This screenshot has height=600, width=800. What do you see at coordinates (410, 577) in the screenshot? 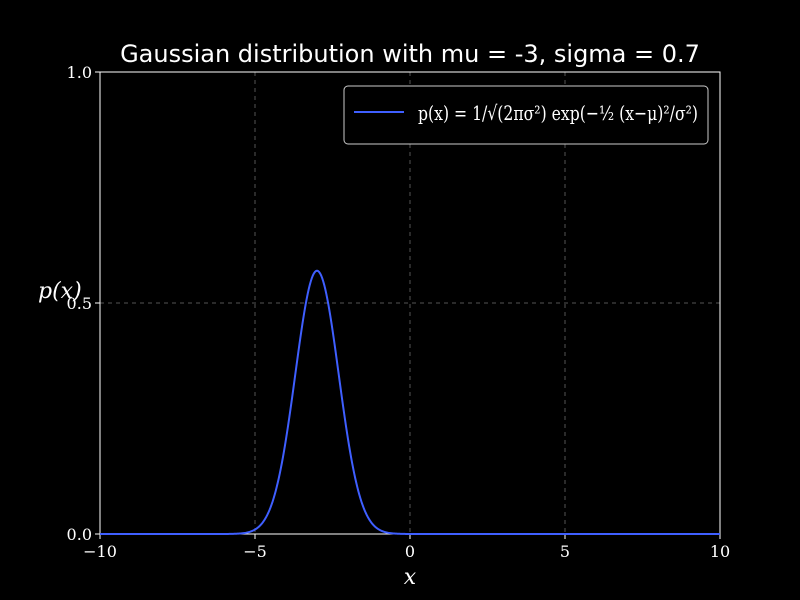
I see `x-axis-label: x` at bounding box center [410, 577].